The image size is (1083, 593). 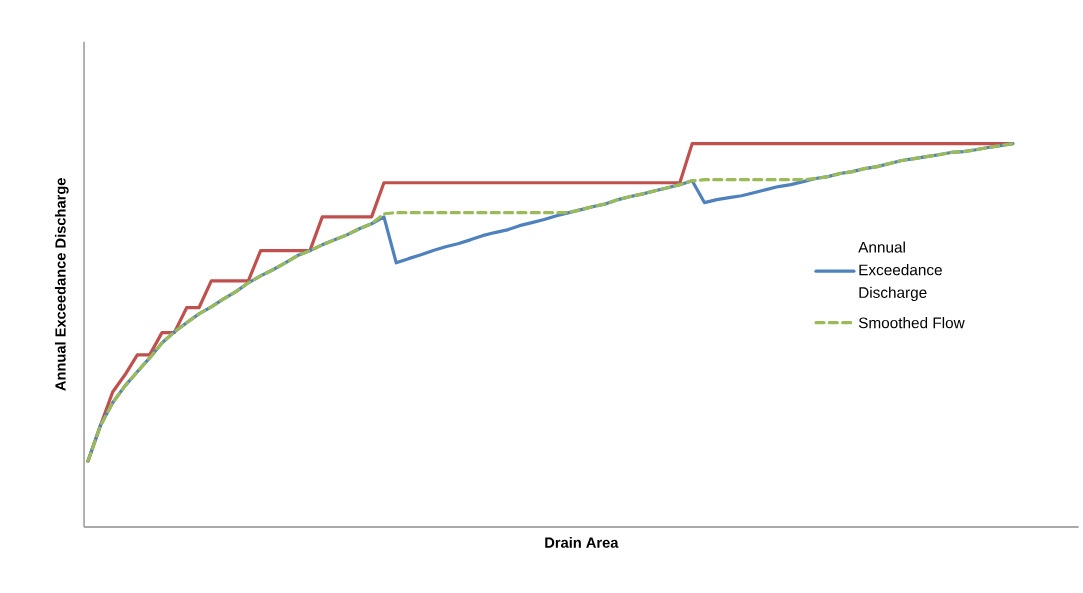 I want to click on legend-label: Annual Exceedance Discharge, so click(x=900, y=271).